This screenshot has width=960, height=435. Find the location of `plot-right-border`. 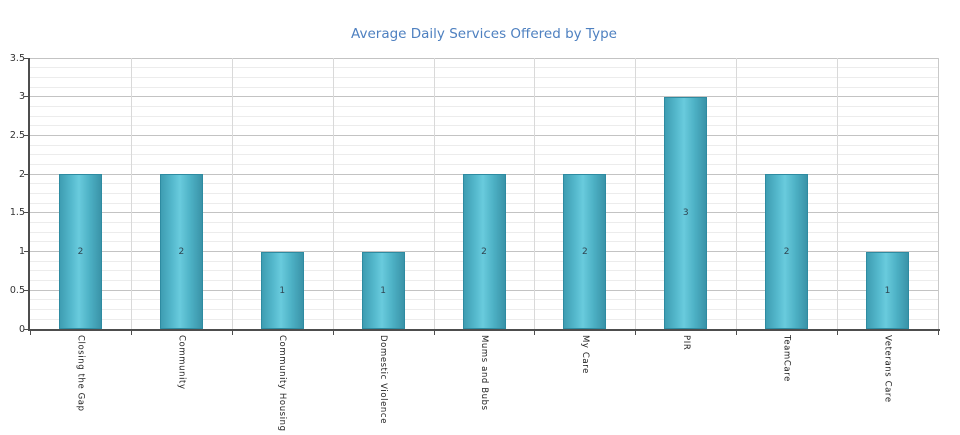

plot-right-border is located at coordinates (938, 193).